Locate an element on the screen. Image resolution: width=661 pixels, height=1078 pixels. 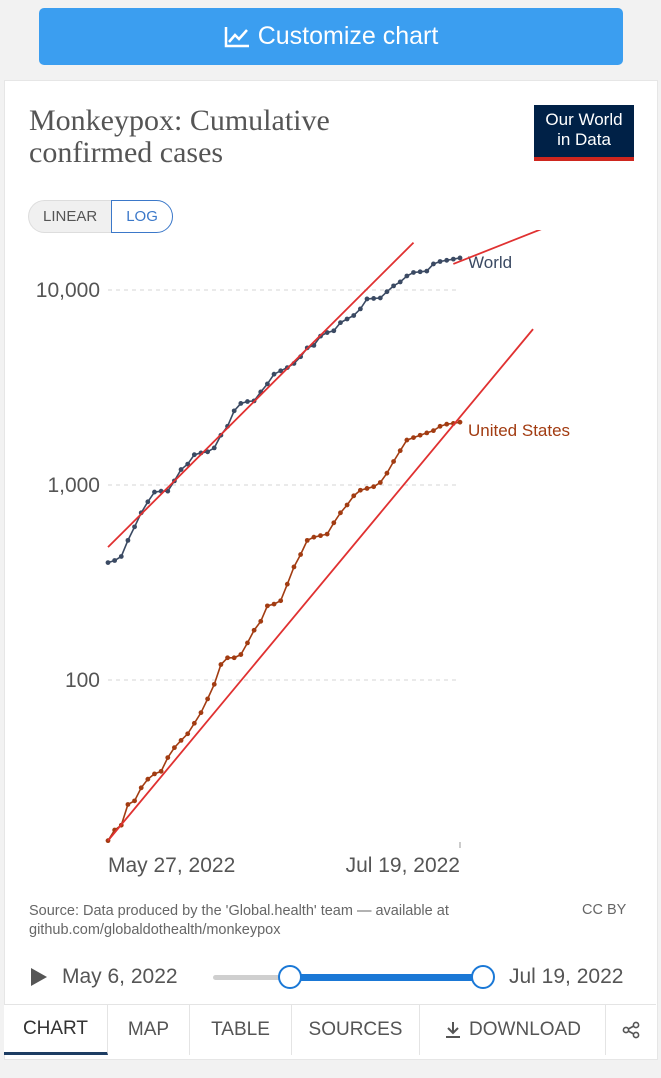
timeline-end-handle is located at coordinates (483, 977).